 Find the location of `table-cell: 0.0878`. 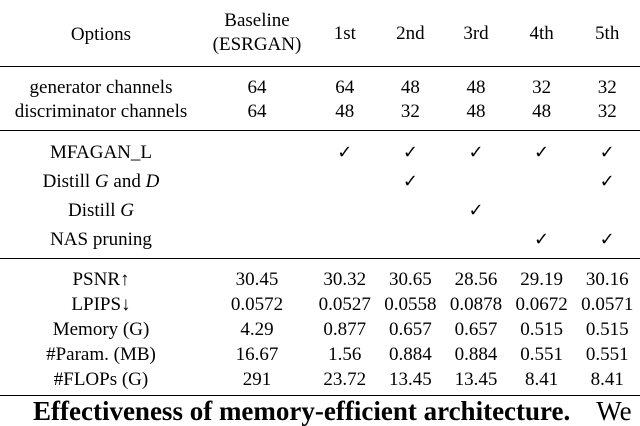

table-cell: 0.0878 is located at coordinates (476, 304).